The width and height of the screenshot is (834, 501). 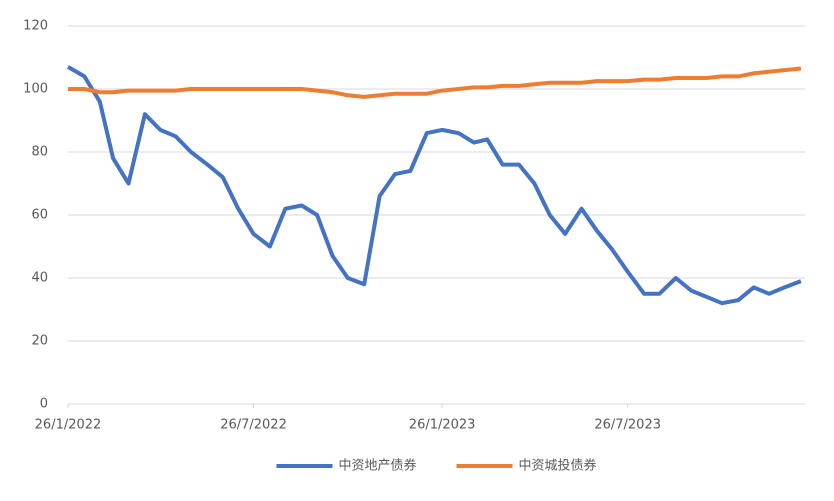 I want to click on legend-label: 中资地产债券, so click(x=378, y=466).